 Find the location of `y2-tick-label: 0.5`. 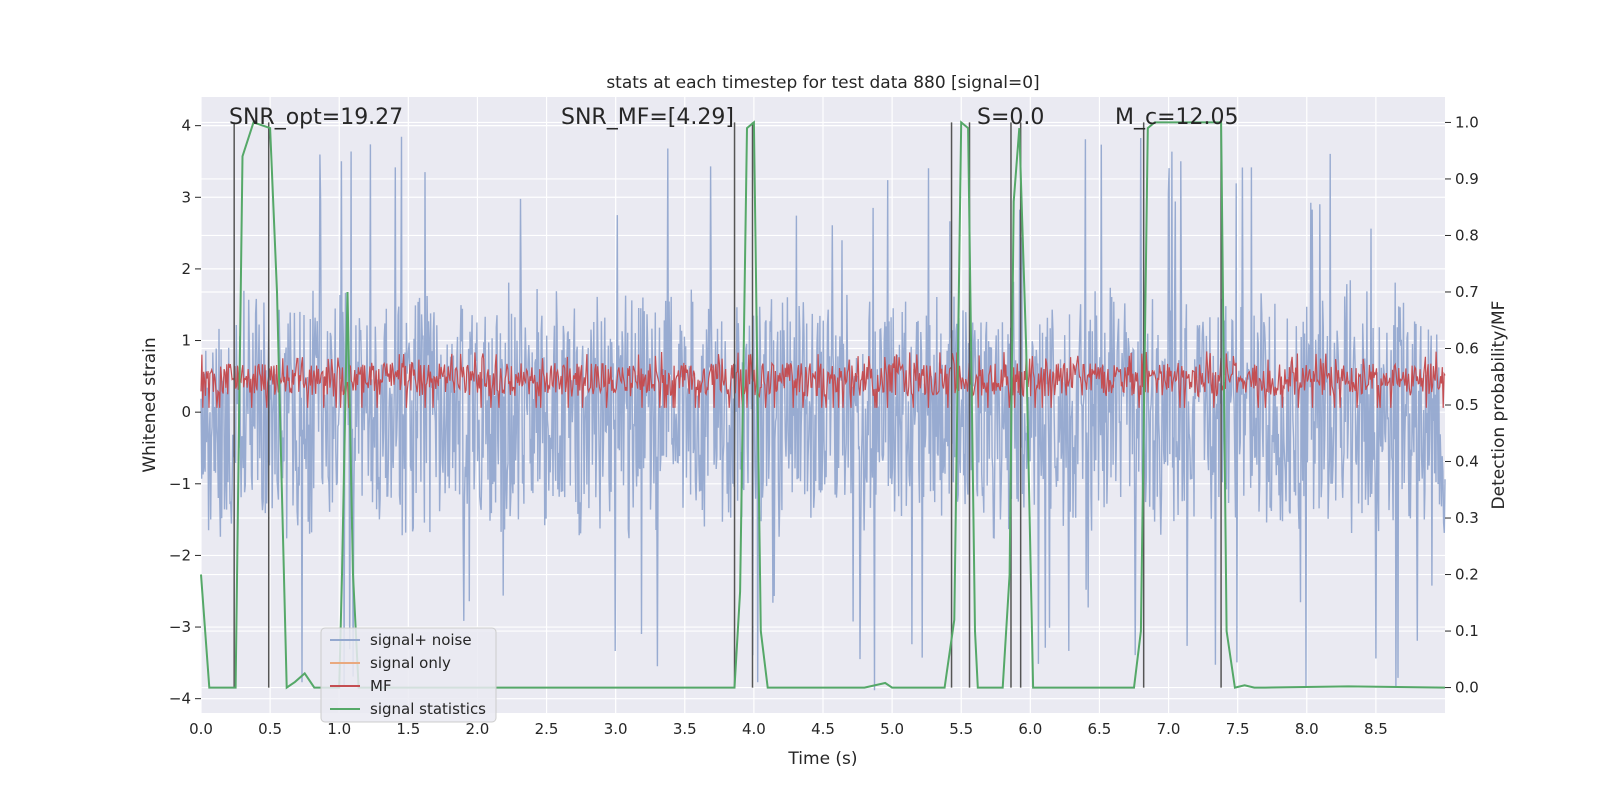

y2-tick-label: 0.5 is located at coordinates (1467, 405).